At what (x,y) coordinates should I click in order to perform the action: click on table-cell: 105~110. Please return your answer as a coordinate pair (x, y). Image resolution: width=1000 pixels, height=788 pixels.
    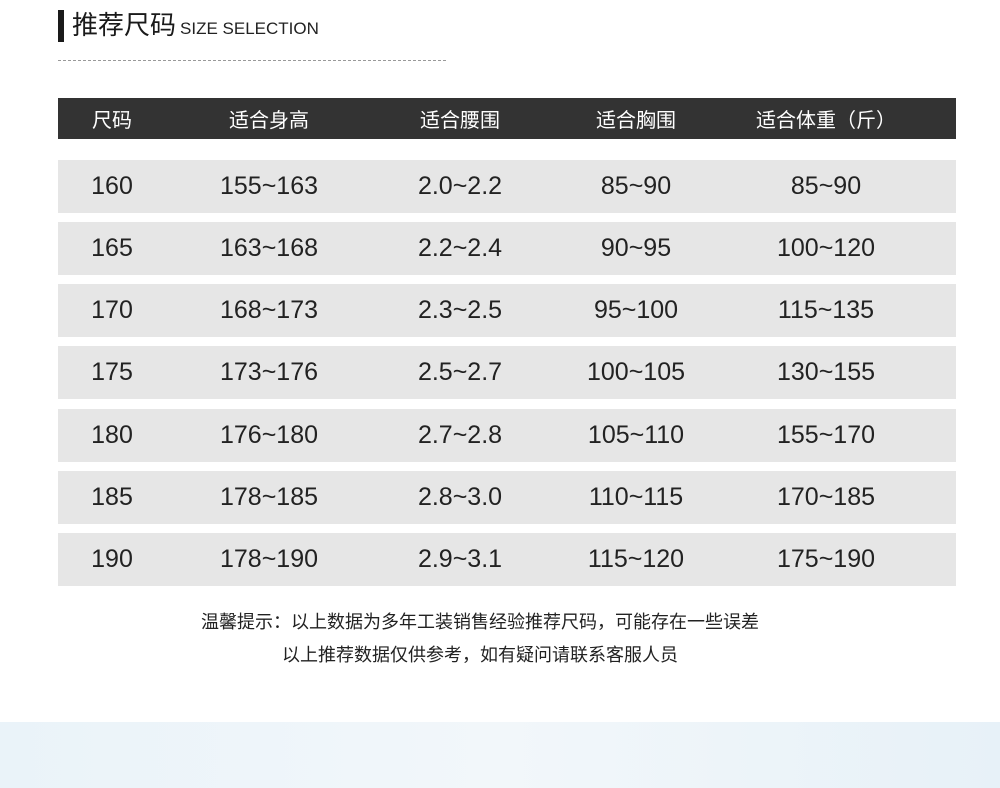
    Looking at the image, I should click on (636, 435).